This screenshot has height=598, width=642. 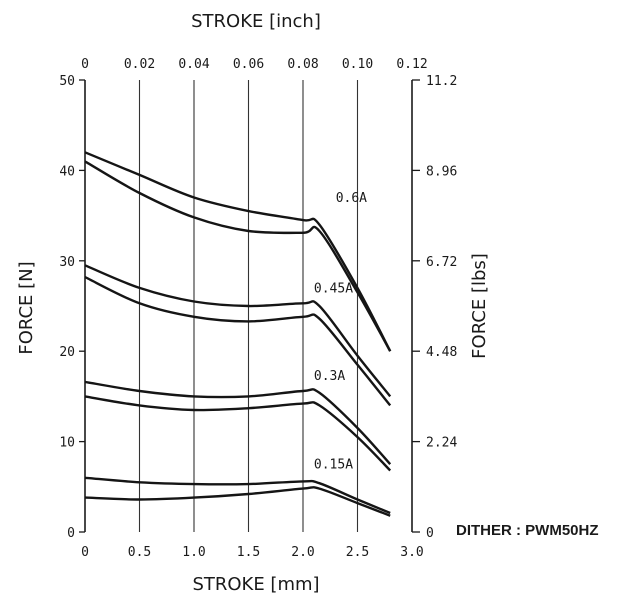 What do you see at coordinates (67, 171) in the screenshot?
I see `left-tick-label: 40` at bounding box center [67, 171].